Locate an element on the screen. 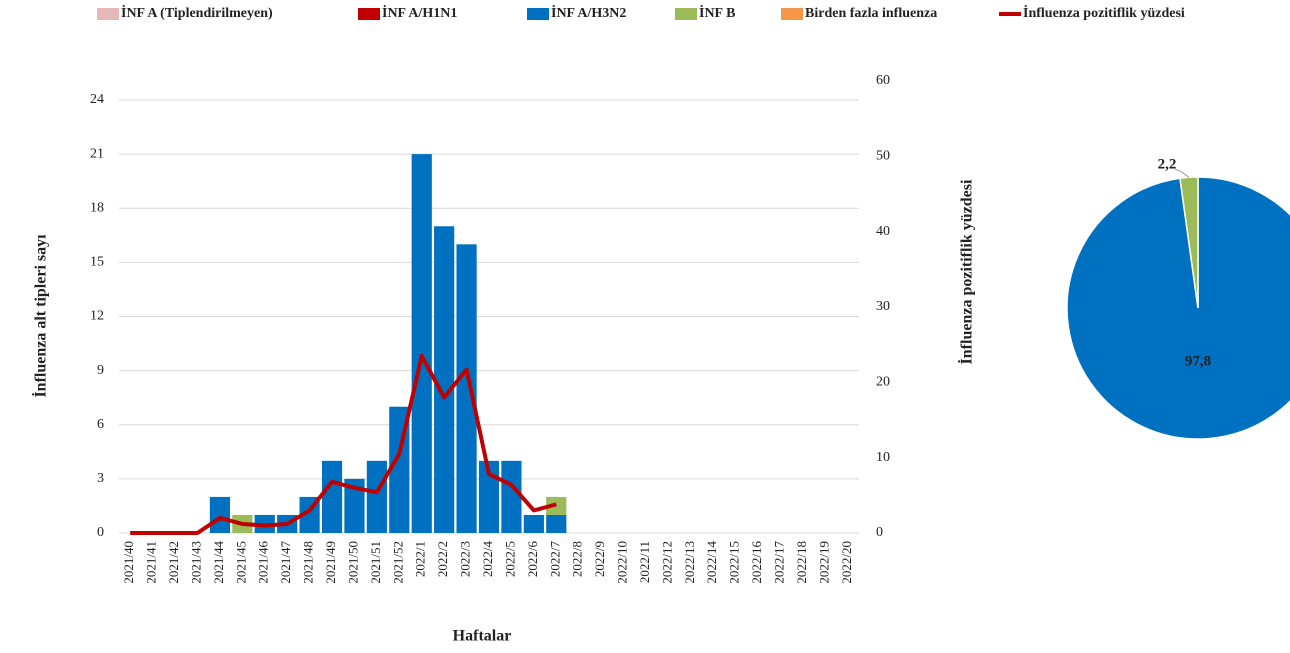  x-tick-label: 2021/43 is located at coordinates (195, 562).